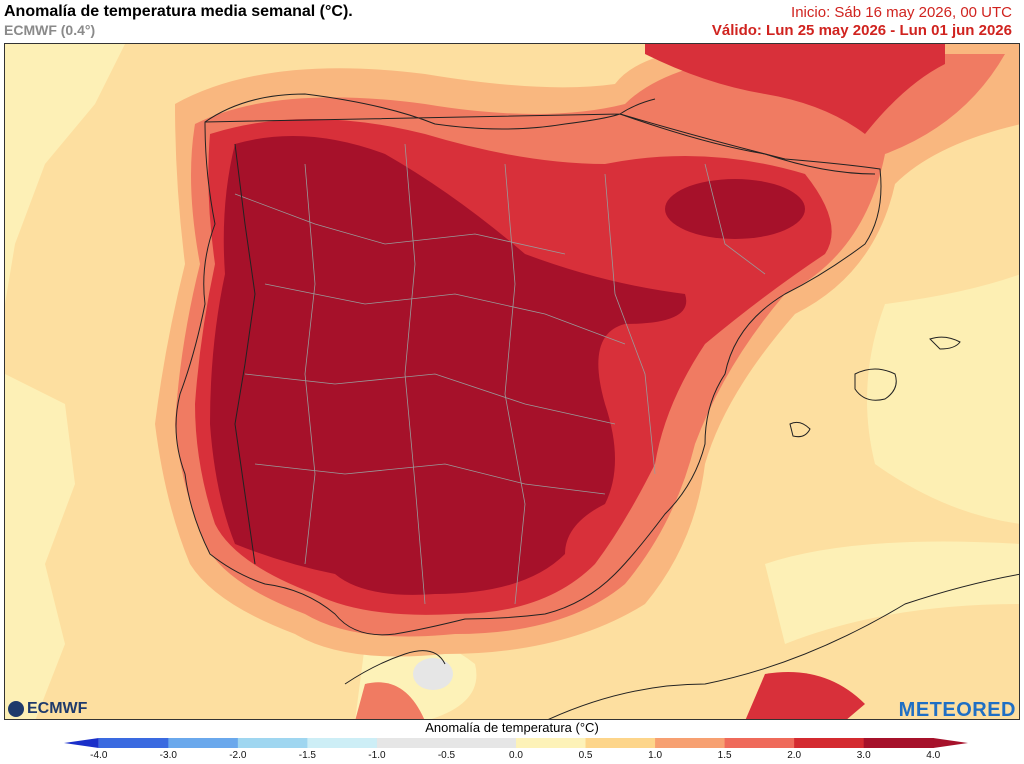 Image resolution: width=1024 pixels, height=764 pixels. I want to click on colorbar-tick-label: -0.5, so click(446, 755).